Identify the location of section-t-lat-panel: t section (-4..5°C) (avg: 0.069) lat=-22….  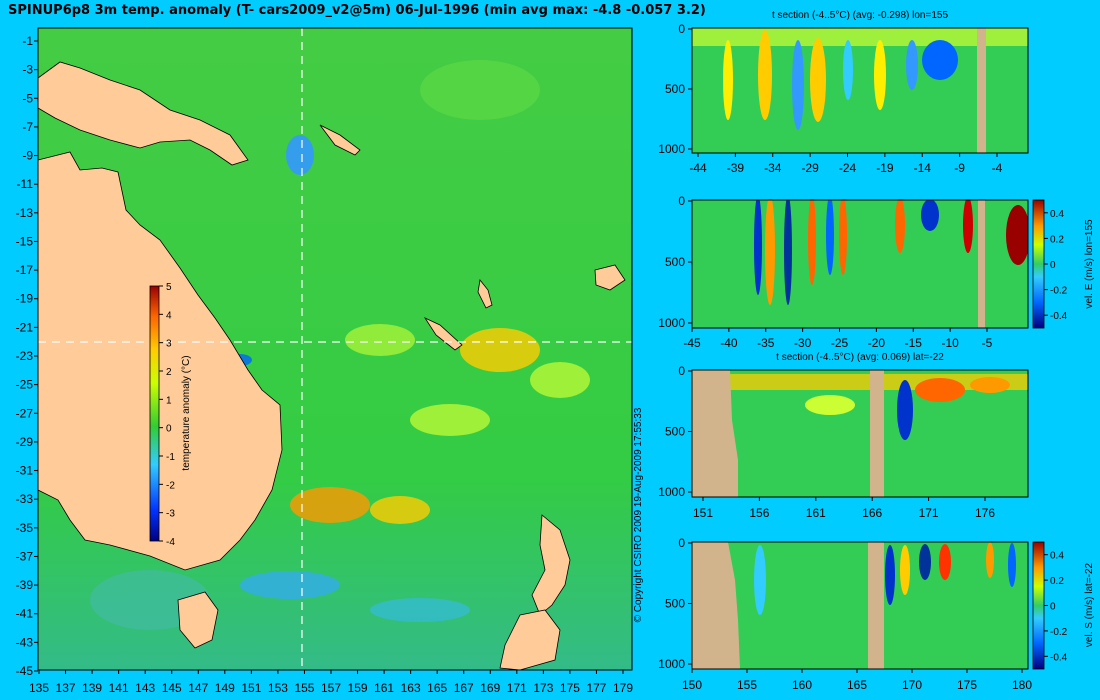
(843, 436).